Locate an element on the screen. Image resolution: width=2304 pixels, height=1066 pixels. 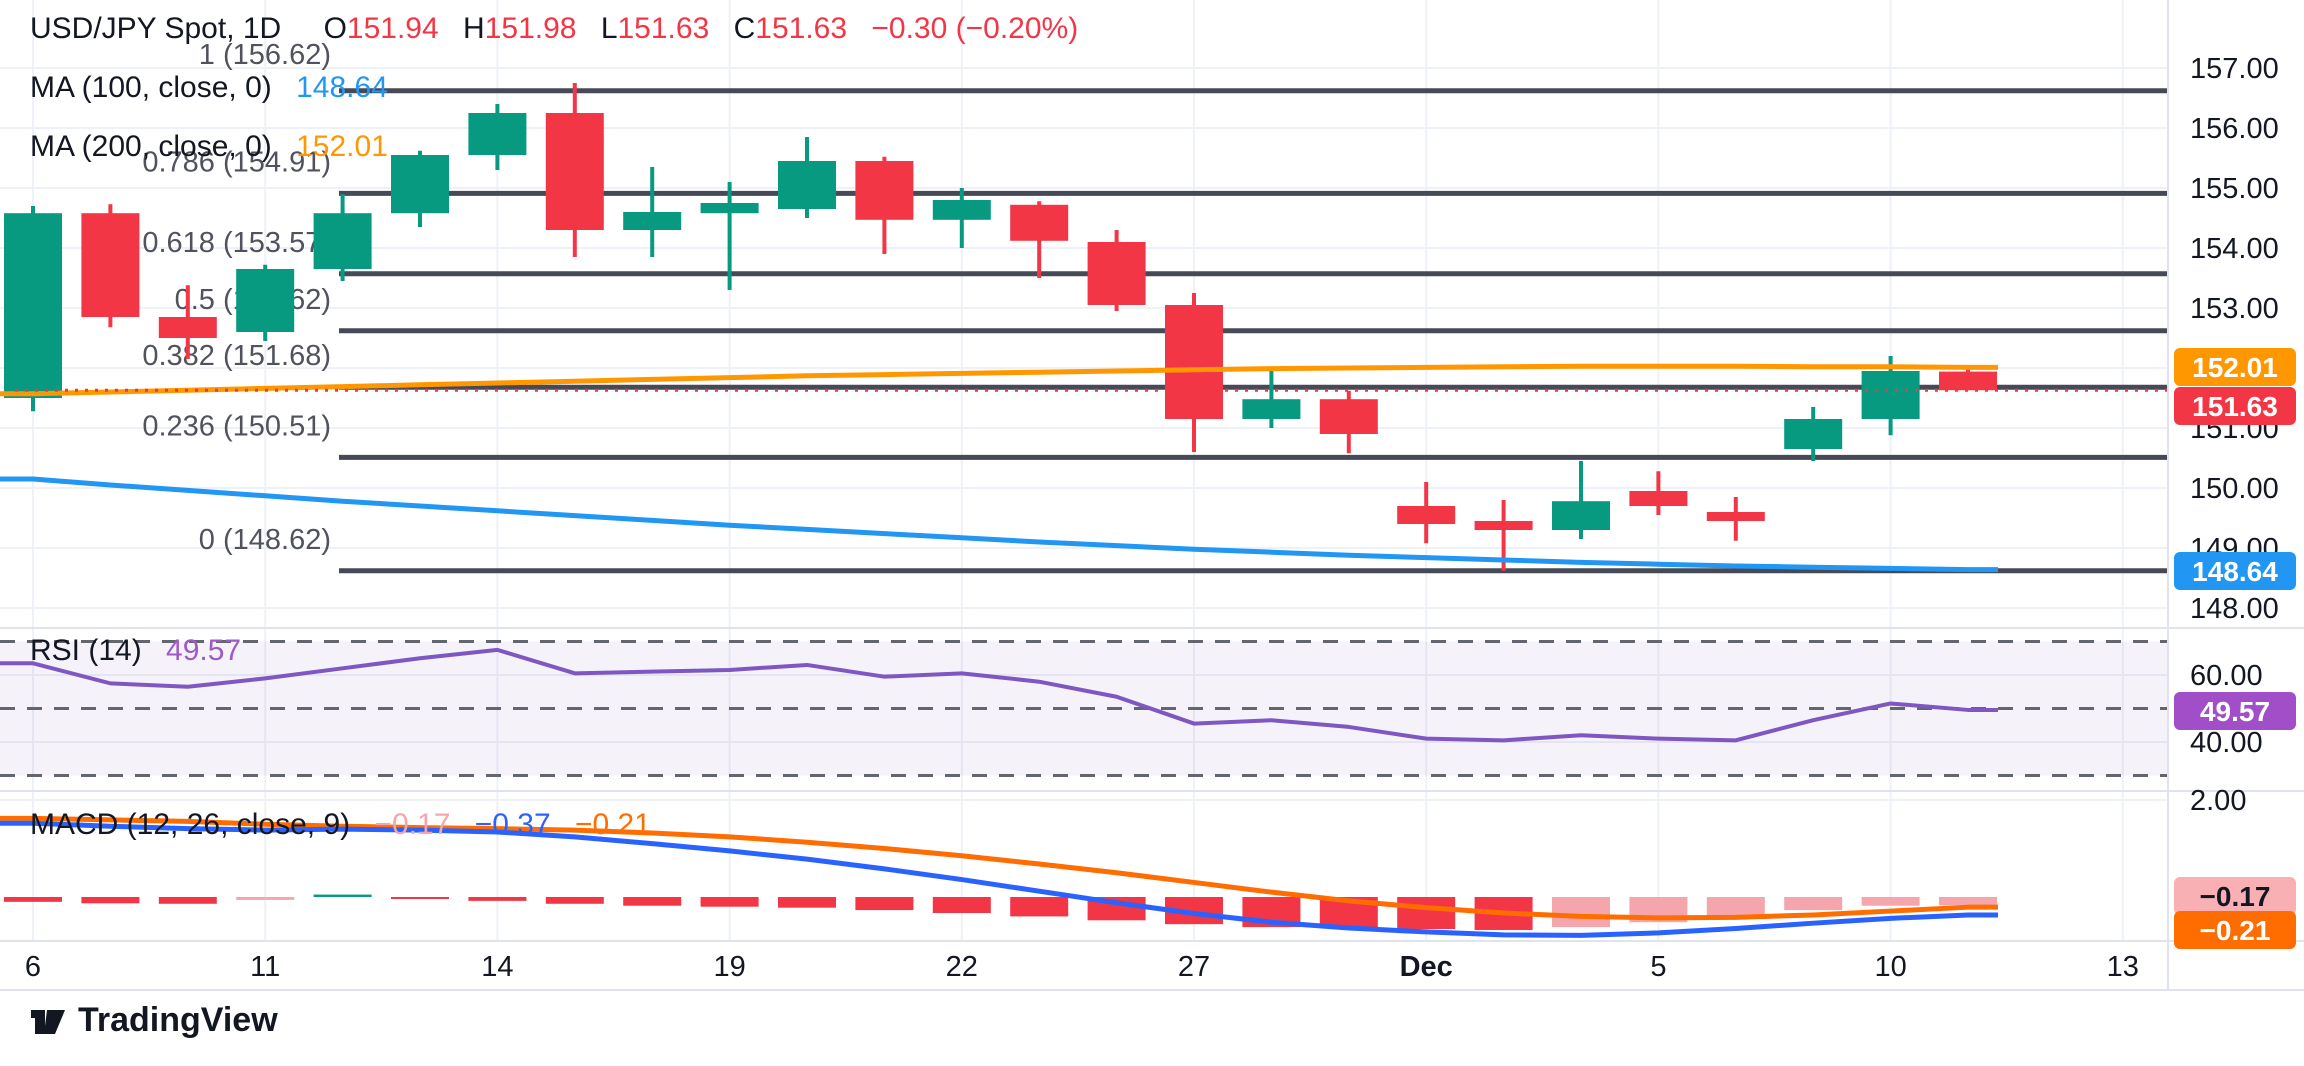
svg-text: 11 is located at coordinates (265, 967).